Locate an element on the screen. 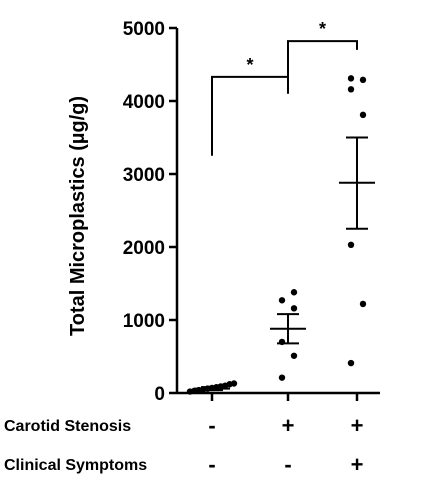 The image size is (440, 482). x-axis is located at coordinates (278, 396).